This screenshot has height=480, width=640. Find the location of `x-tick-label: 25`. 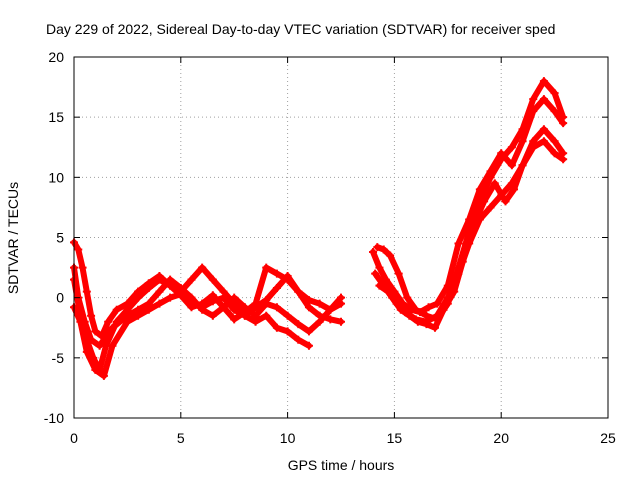

x-tick-label: 25 is located at coordinates (608, 438).